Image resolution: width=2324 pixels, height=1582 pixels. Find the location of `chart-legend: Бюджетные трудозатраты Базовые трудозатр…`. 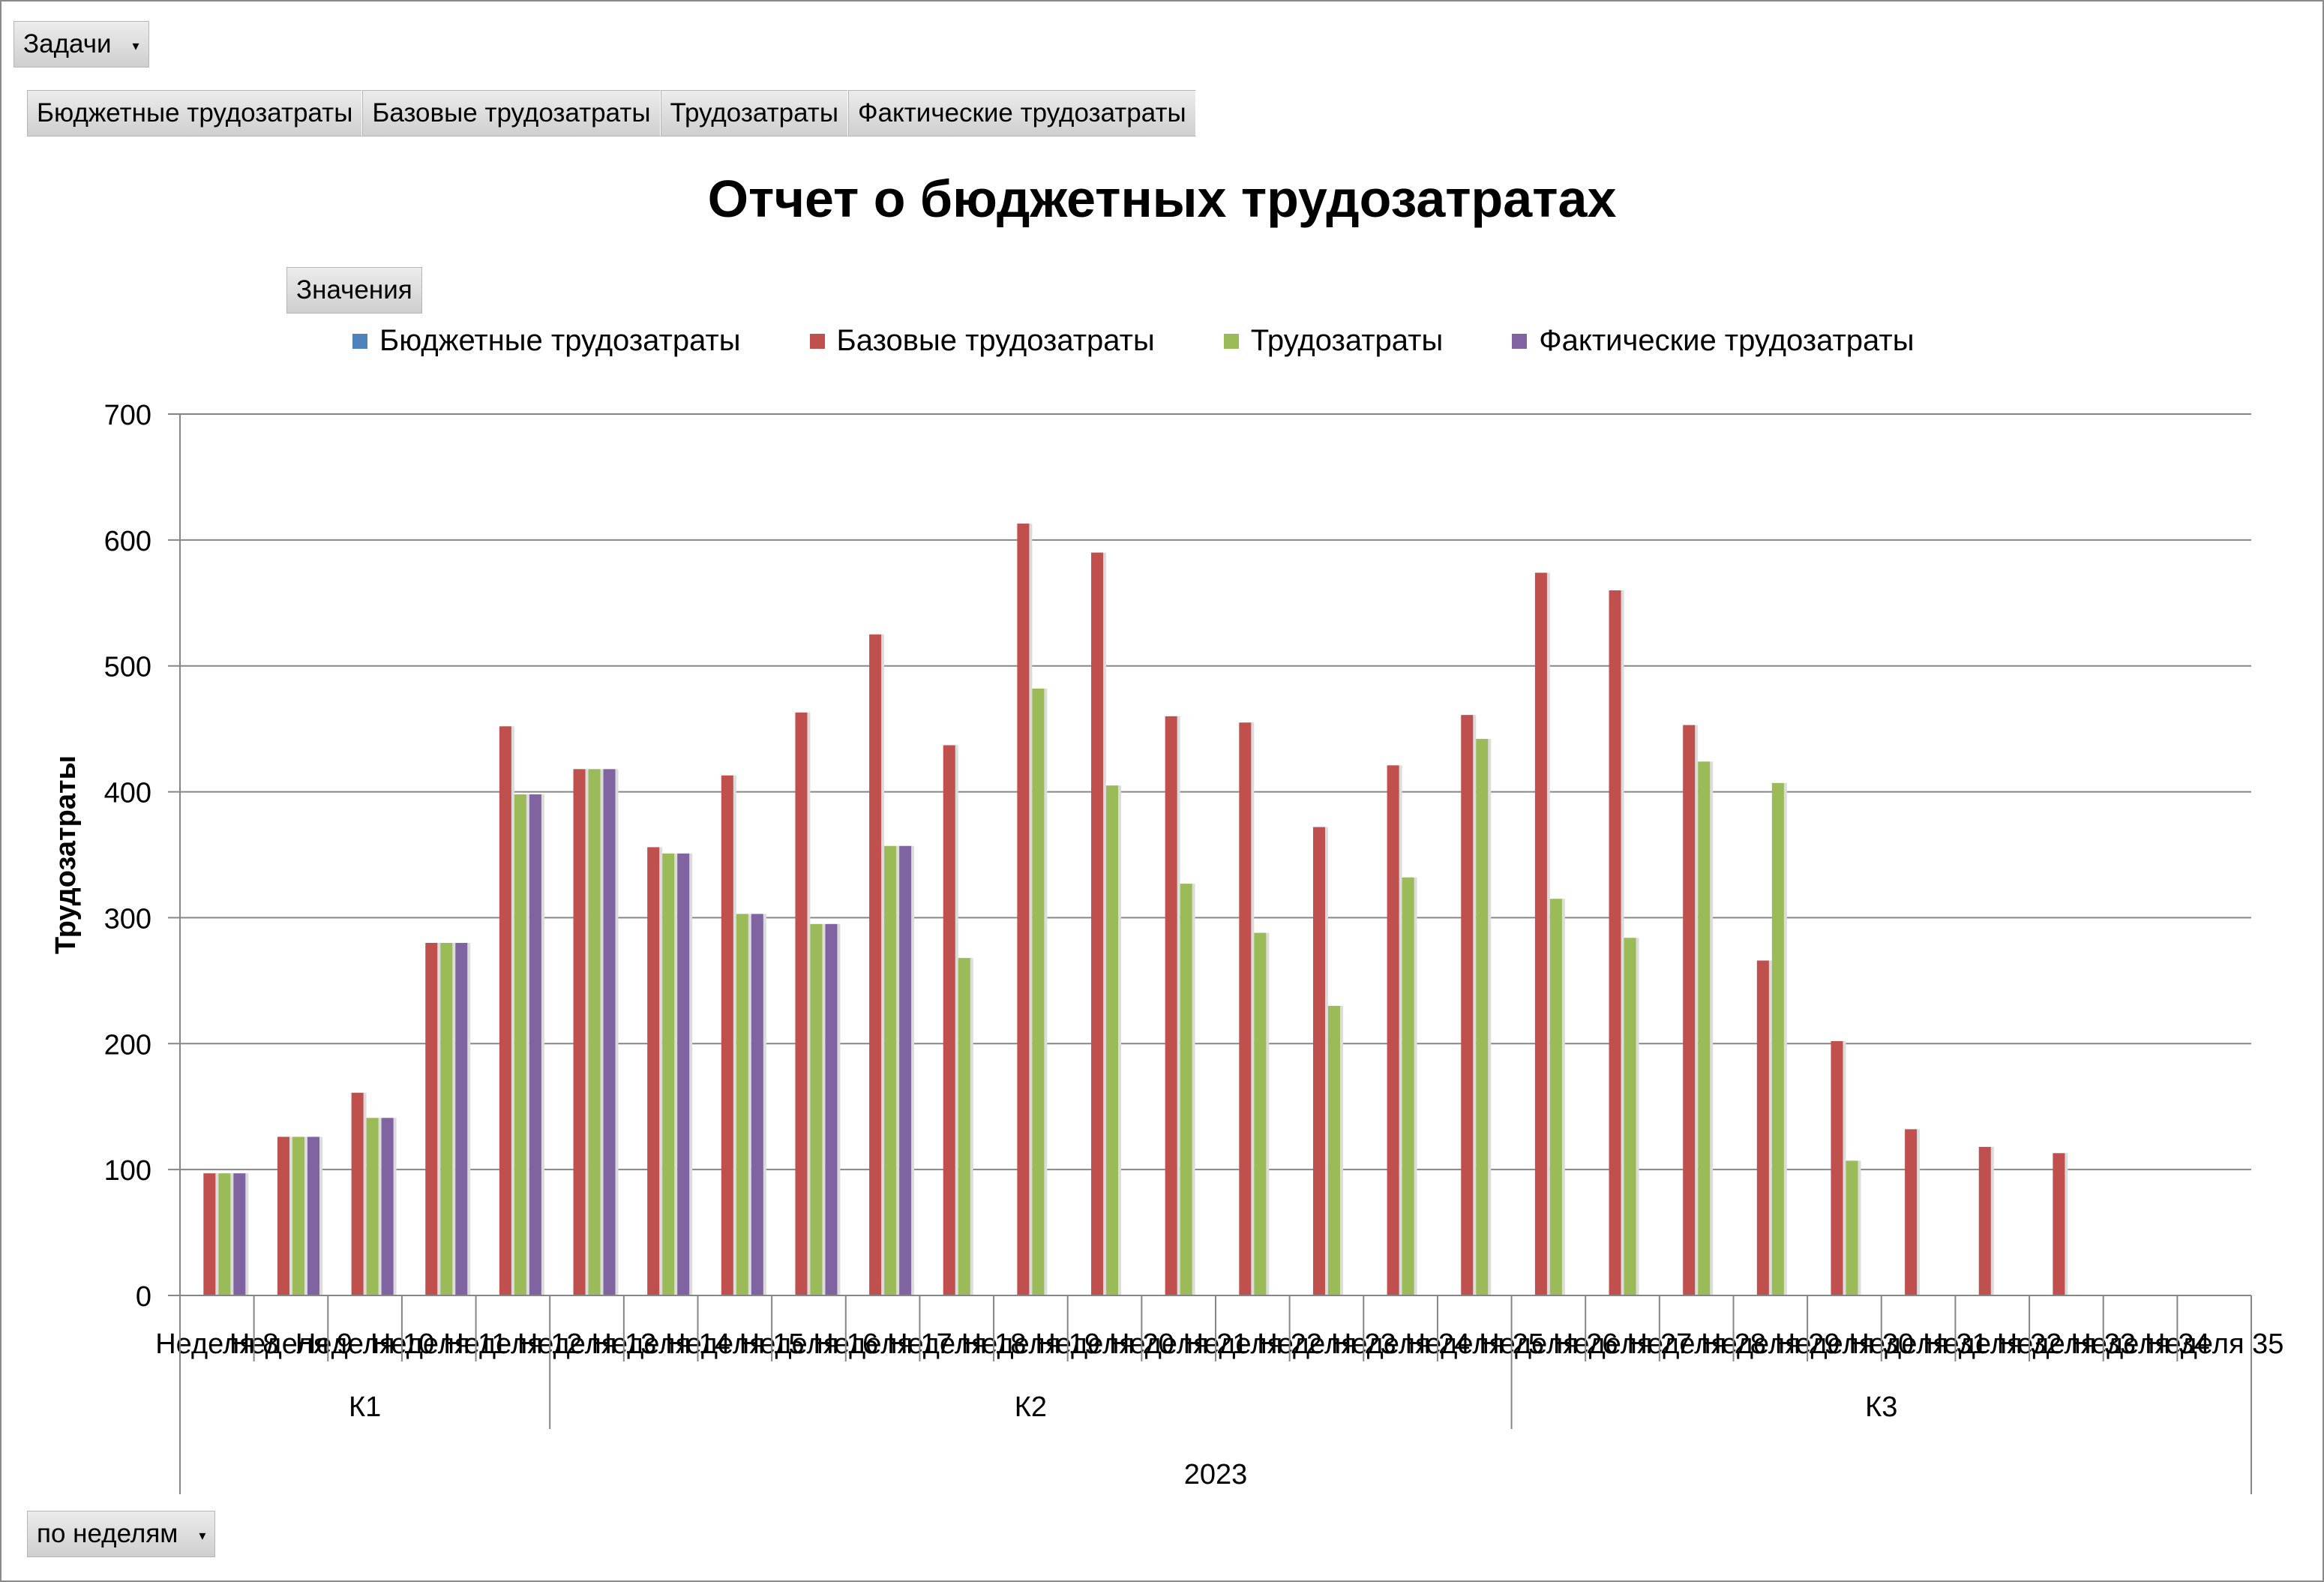

chart-legend: Бюджетные трудозатраты Базовые трудозатр… is located at coordinates (1167, 341).